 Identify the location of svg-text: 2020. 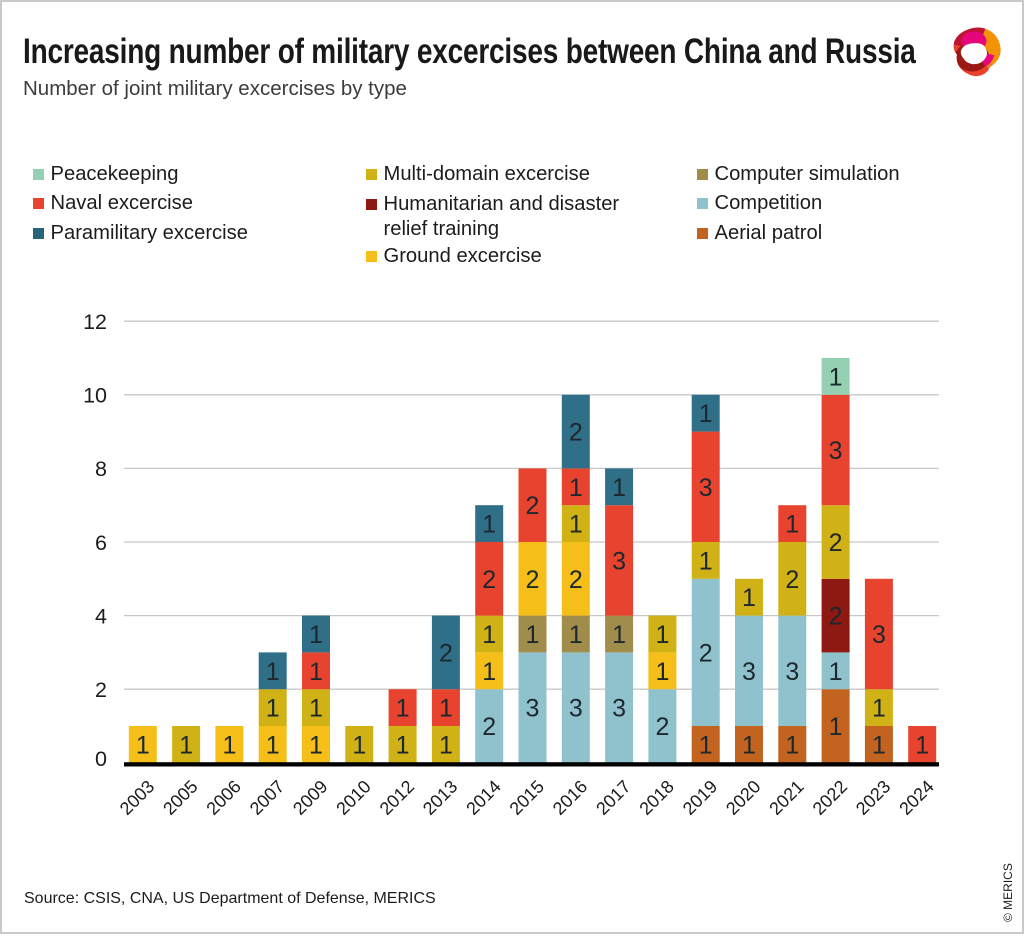
(743, 797).